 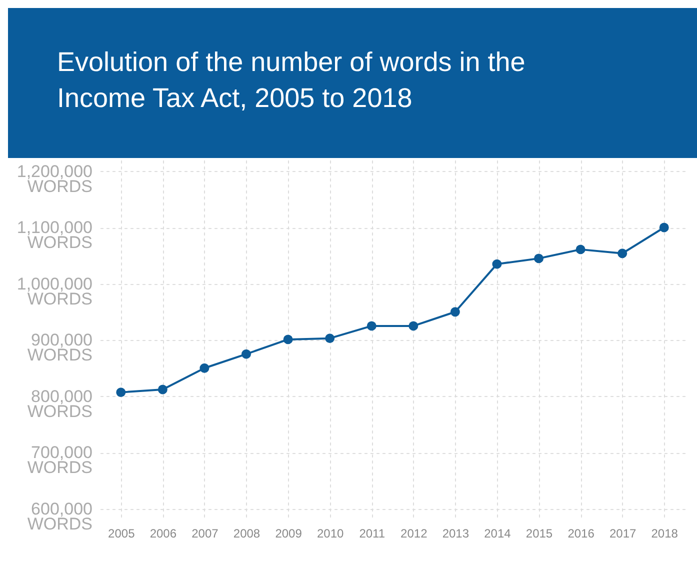 What do you see at coordinates (59, 516) in the screenshot?
I see `y-tick-label: 600,000 WORDS` at bounding box center [59, 516].